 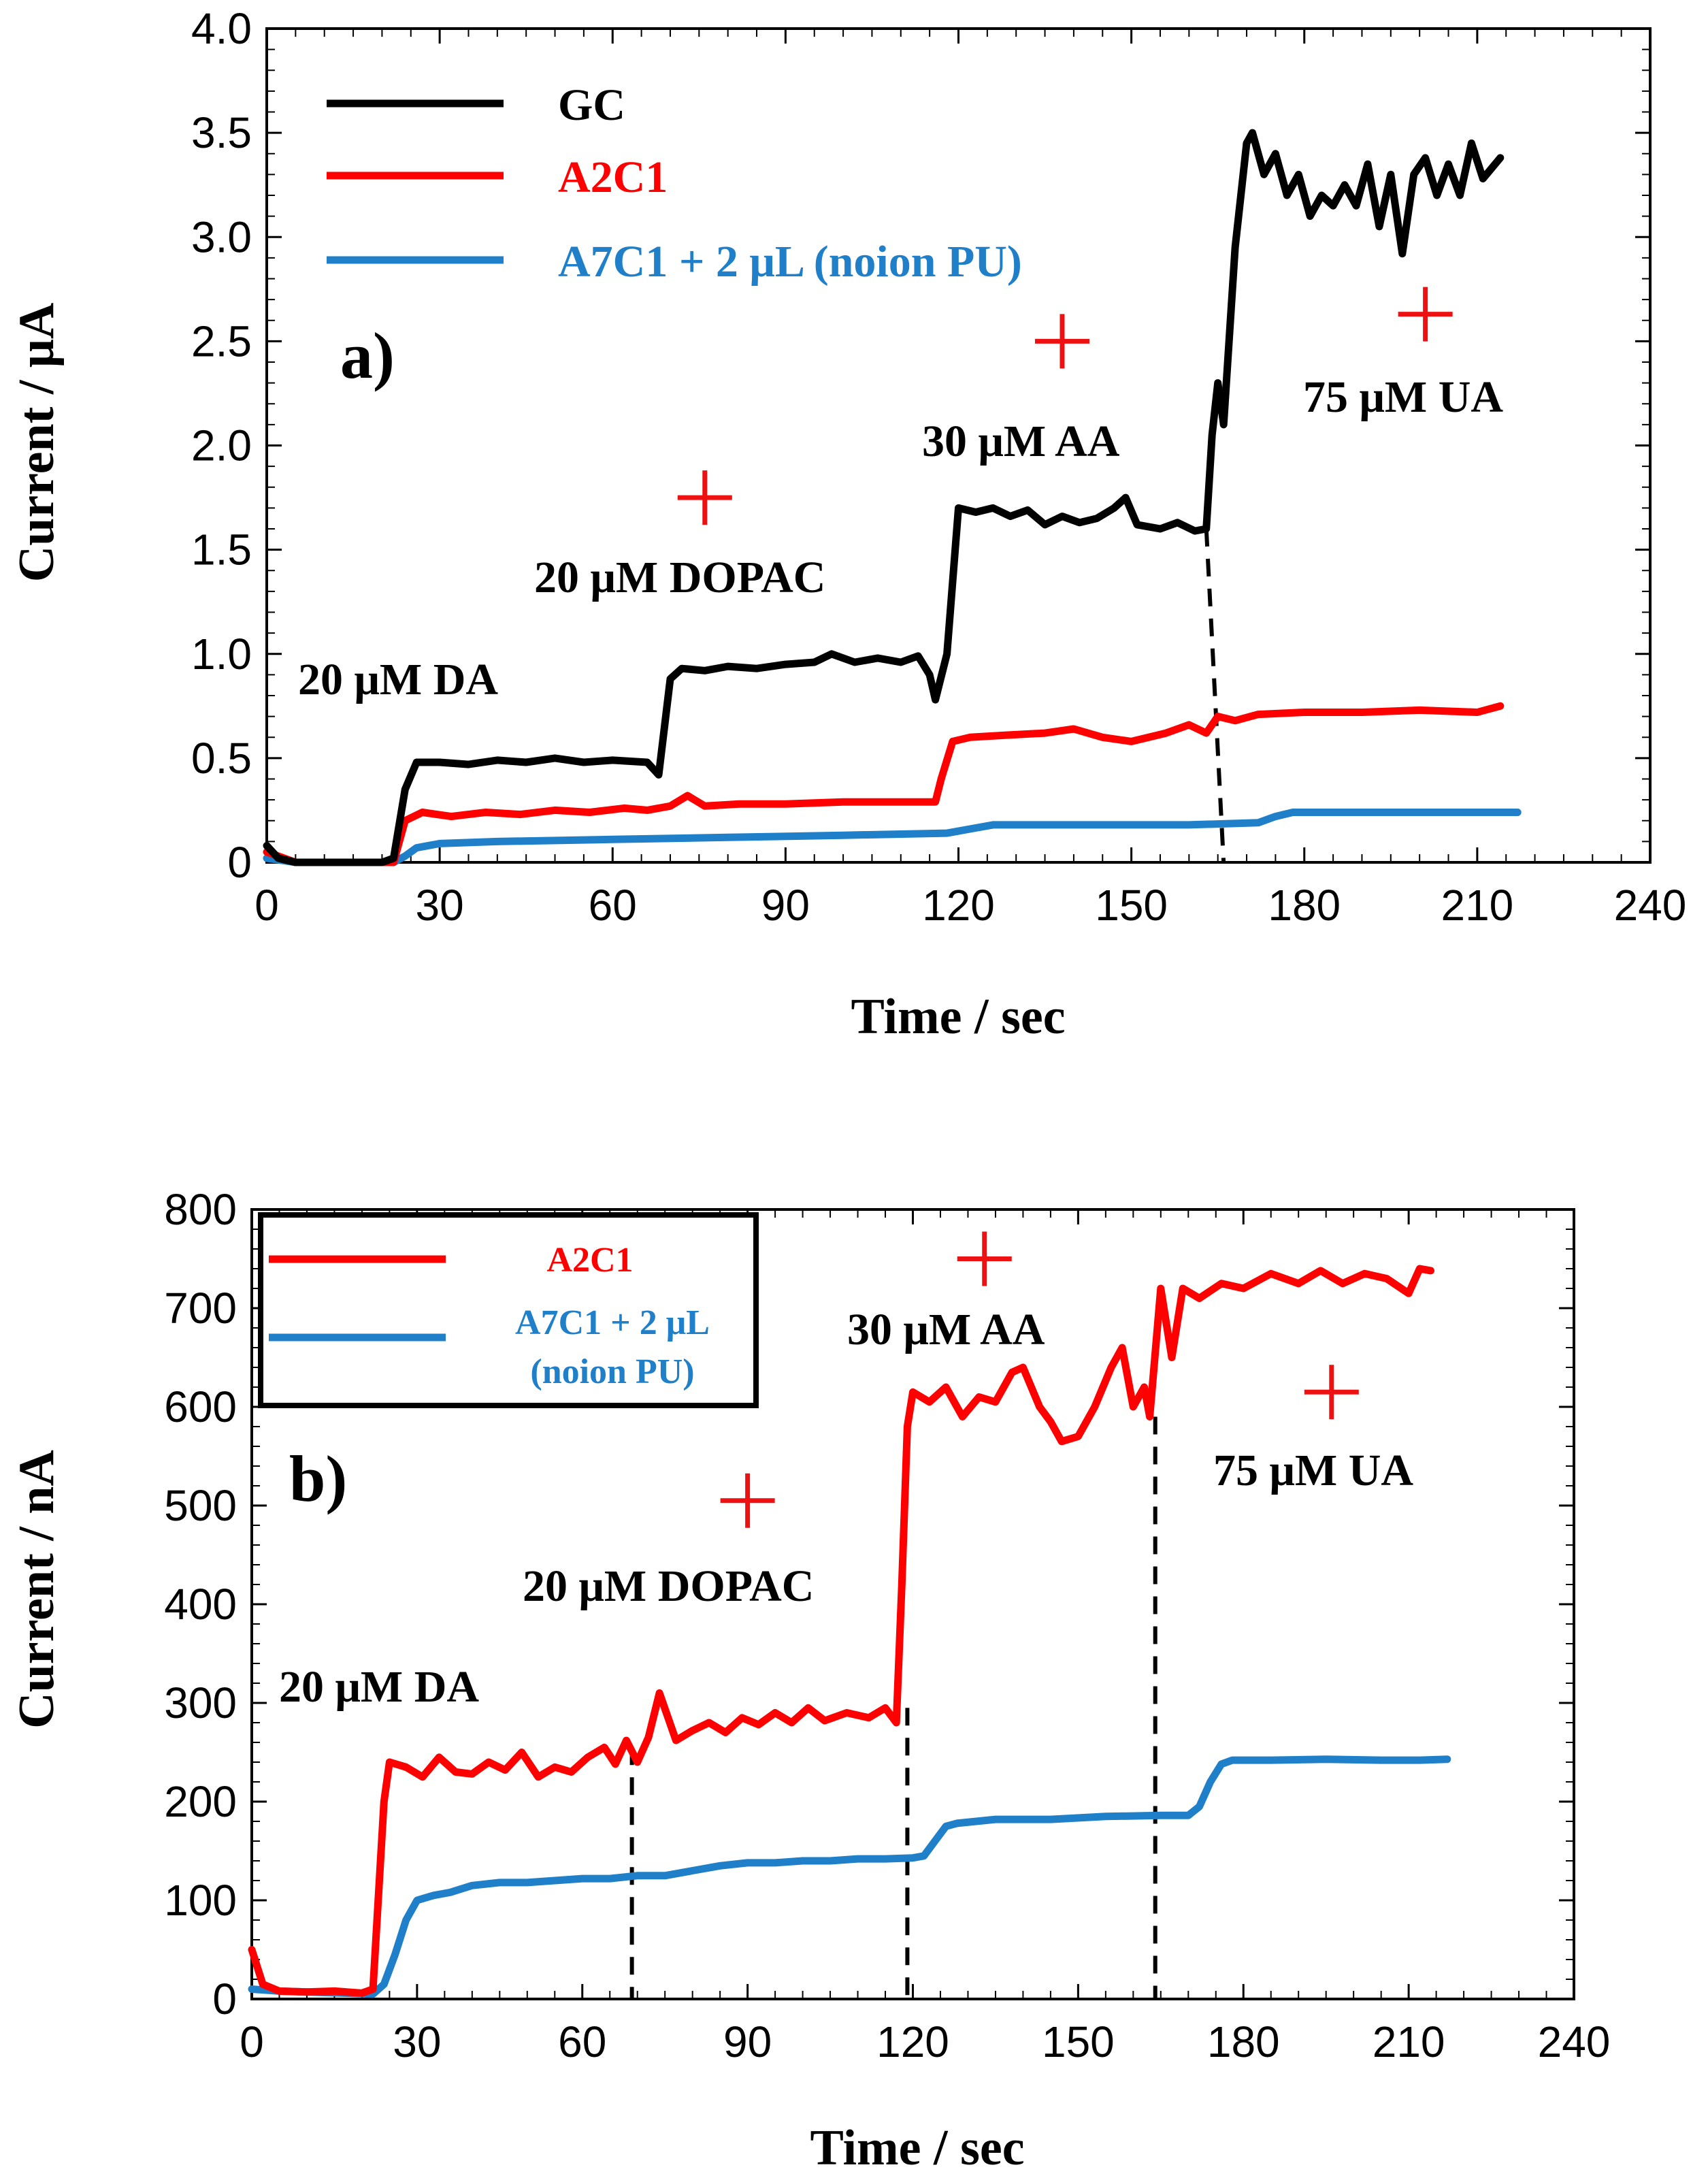 What do you see at coordinates (379, 1687) in the screenshot?
I see `chart-b-annotation-da: 20 μM DA` at bounding box center [379, 1687].